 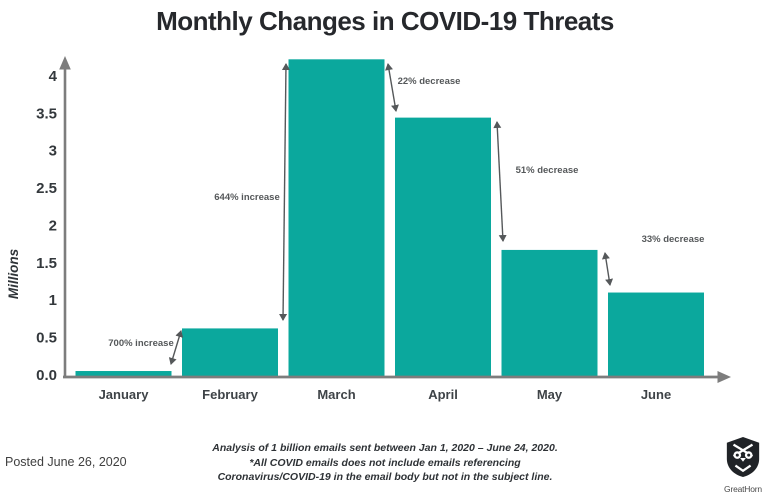 What do you see at coordinates (443, 247) in the screenshot?
I see `bar-april` at bounding box center [443, 247].